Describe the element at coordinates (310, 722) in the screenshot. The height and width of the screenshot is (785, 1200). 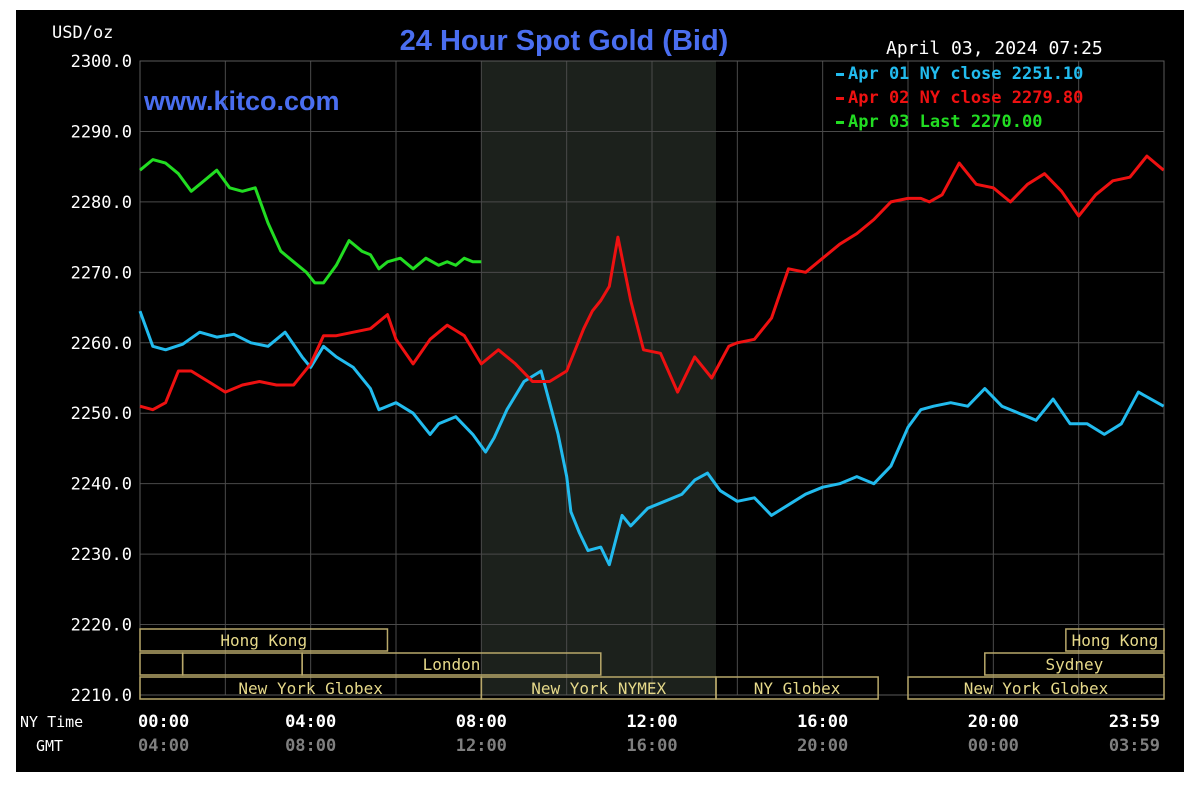
I see `x-tick-label-ny: 04:00` at that location.